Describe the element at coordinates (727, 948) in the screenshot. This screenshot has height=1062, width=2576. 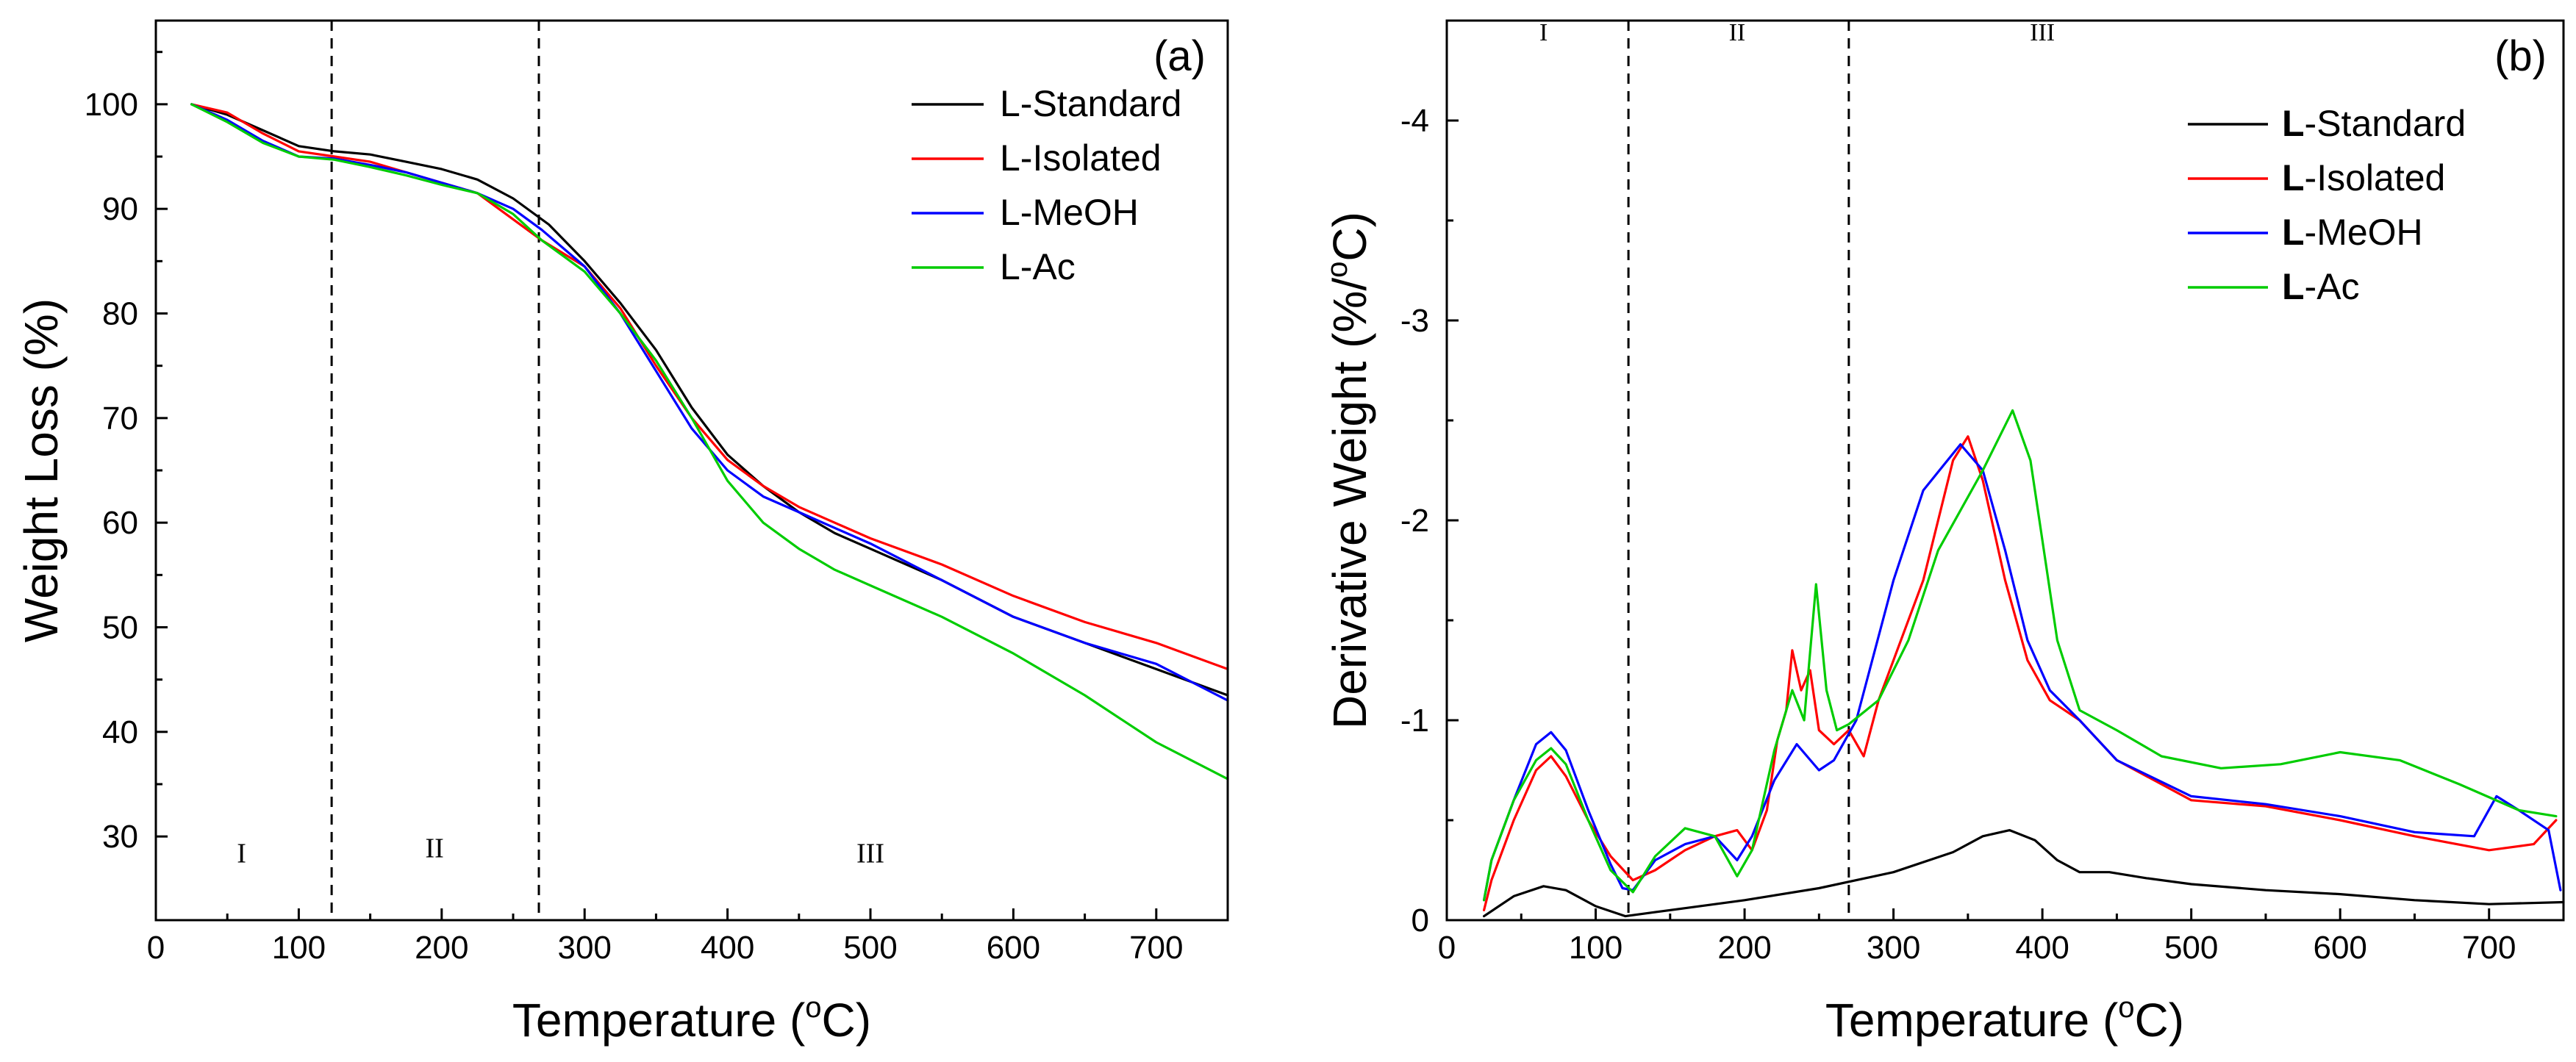
I see `panel-a-x-tick-label: 400` at that location.